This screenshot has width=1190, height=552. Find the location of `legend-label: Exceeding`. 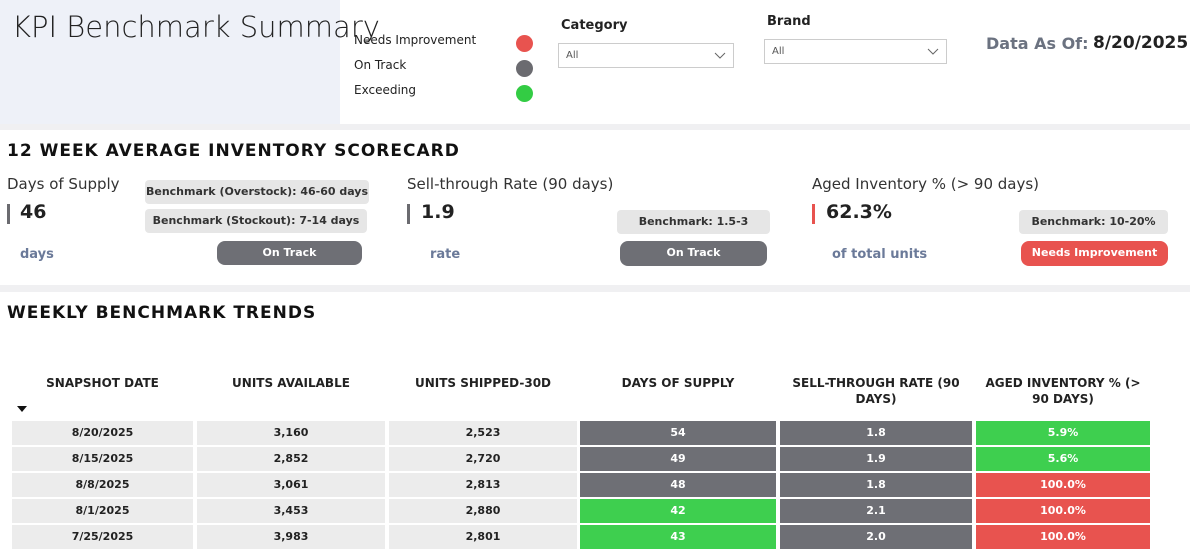

legend-label: Exceeding is located at coordinates (385, 90).